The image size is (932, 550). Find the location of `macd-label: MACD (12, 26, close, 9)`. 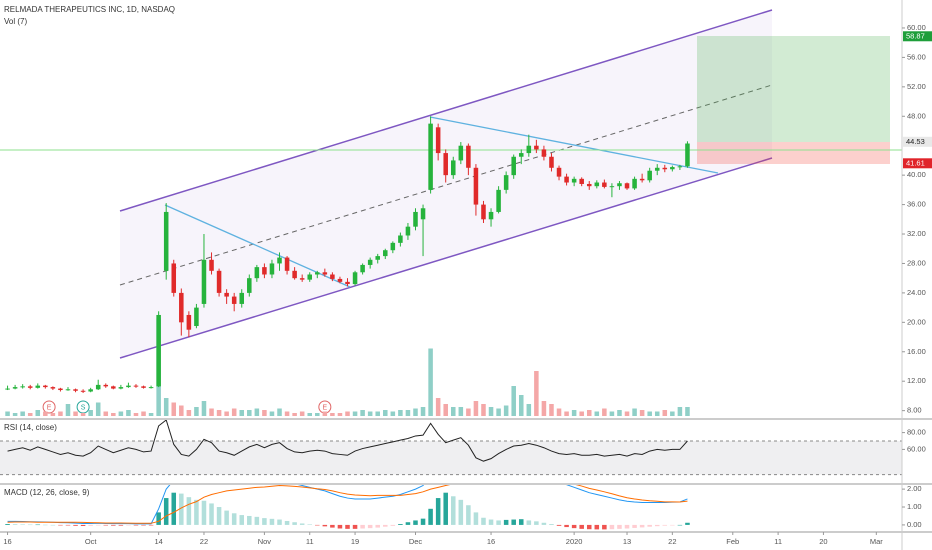

macd-label: MACD (12, 26, close, 9) is located at coordinates (47, 492).